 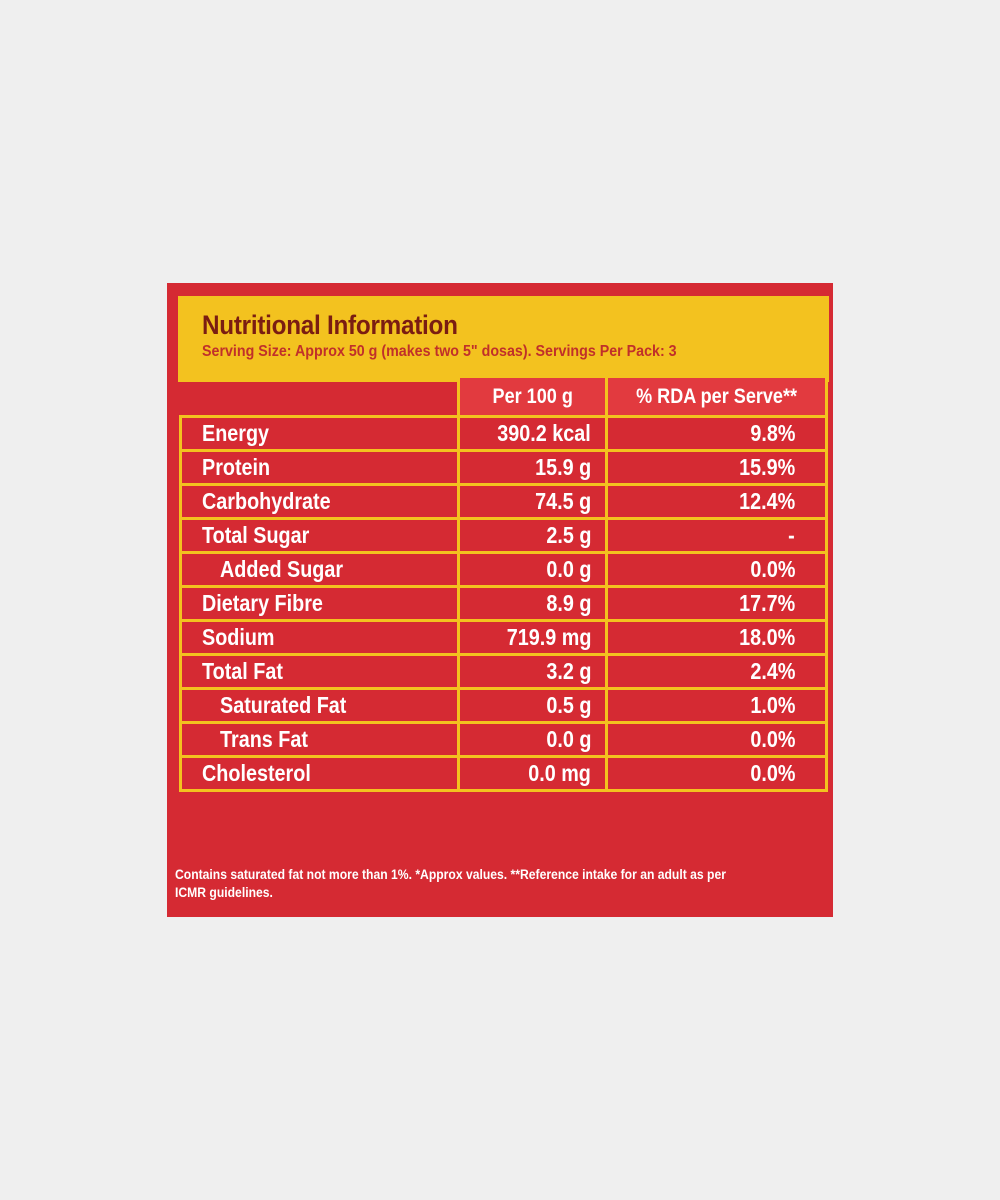 I want to click on rda-value-cell: 1.0%, so click(x=716, y=705).